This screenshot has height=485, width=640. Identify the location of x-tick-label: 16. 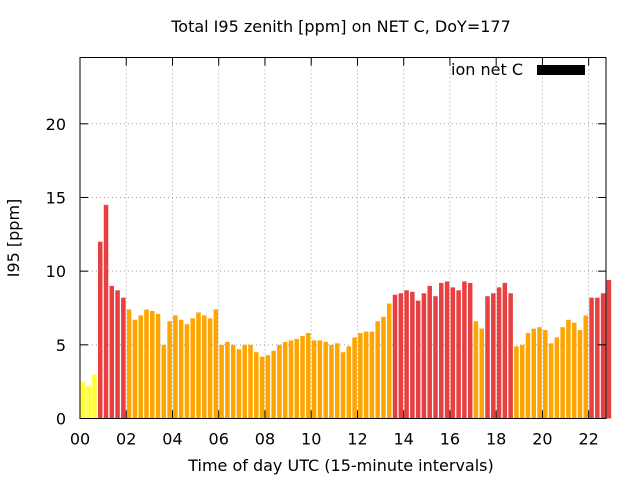
(450, 439).